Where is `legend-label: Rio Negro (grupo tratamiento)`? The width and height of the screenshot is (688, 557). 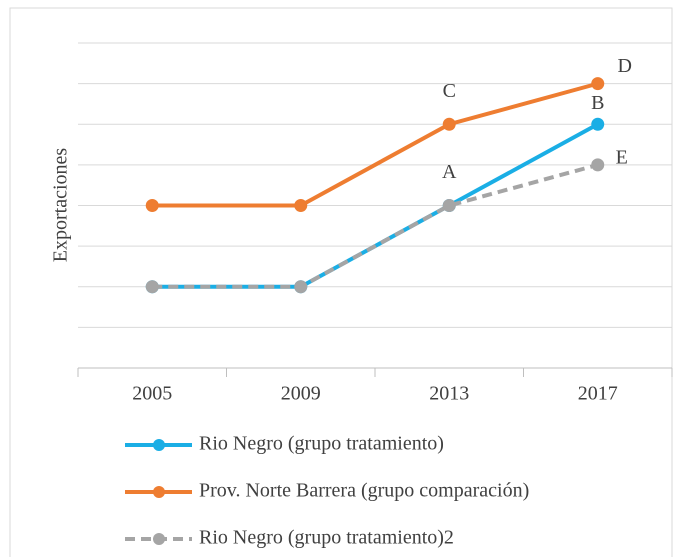
legend-label: Rio Negro (grupo tratamiento) is located at coordinates (321, 444).